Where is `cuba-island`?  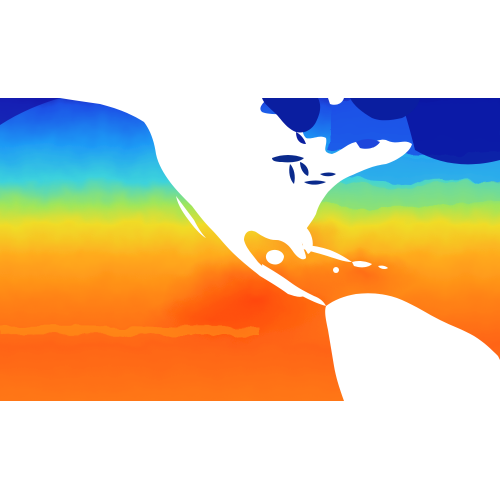 cuba-island is located at coordinates (324, 253).